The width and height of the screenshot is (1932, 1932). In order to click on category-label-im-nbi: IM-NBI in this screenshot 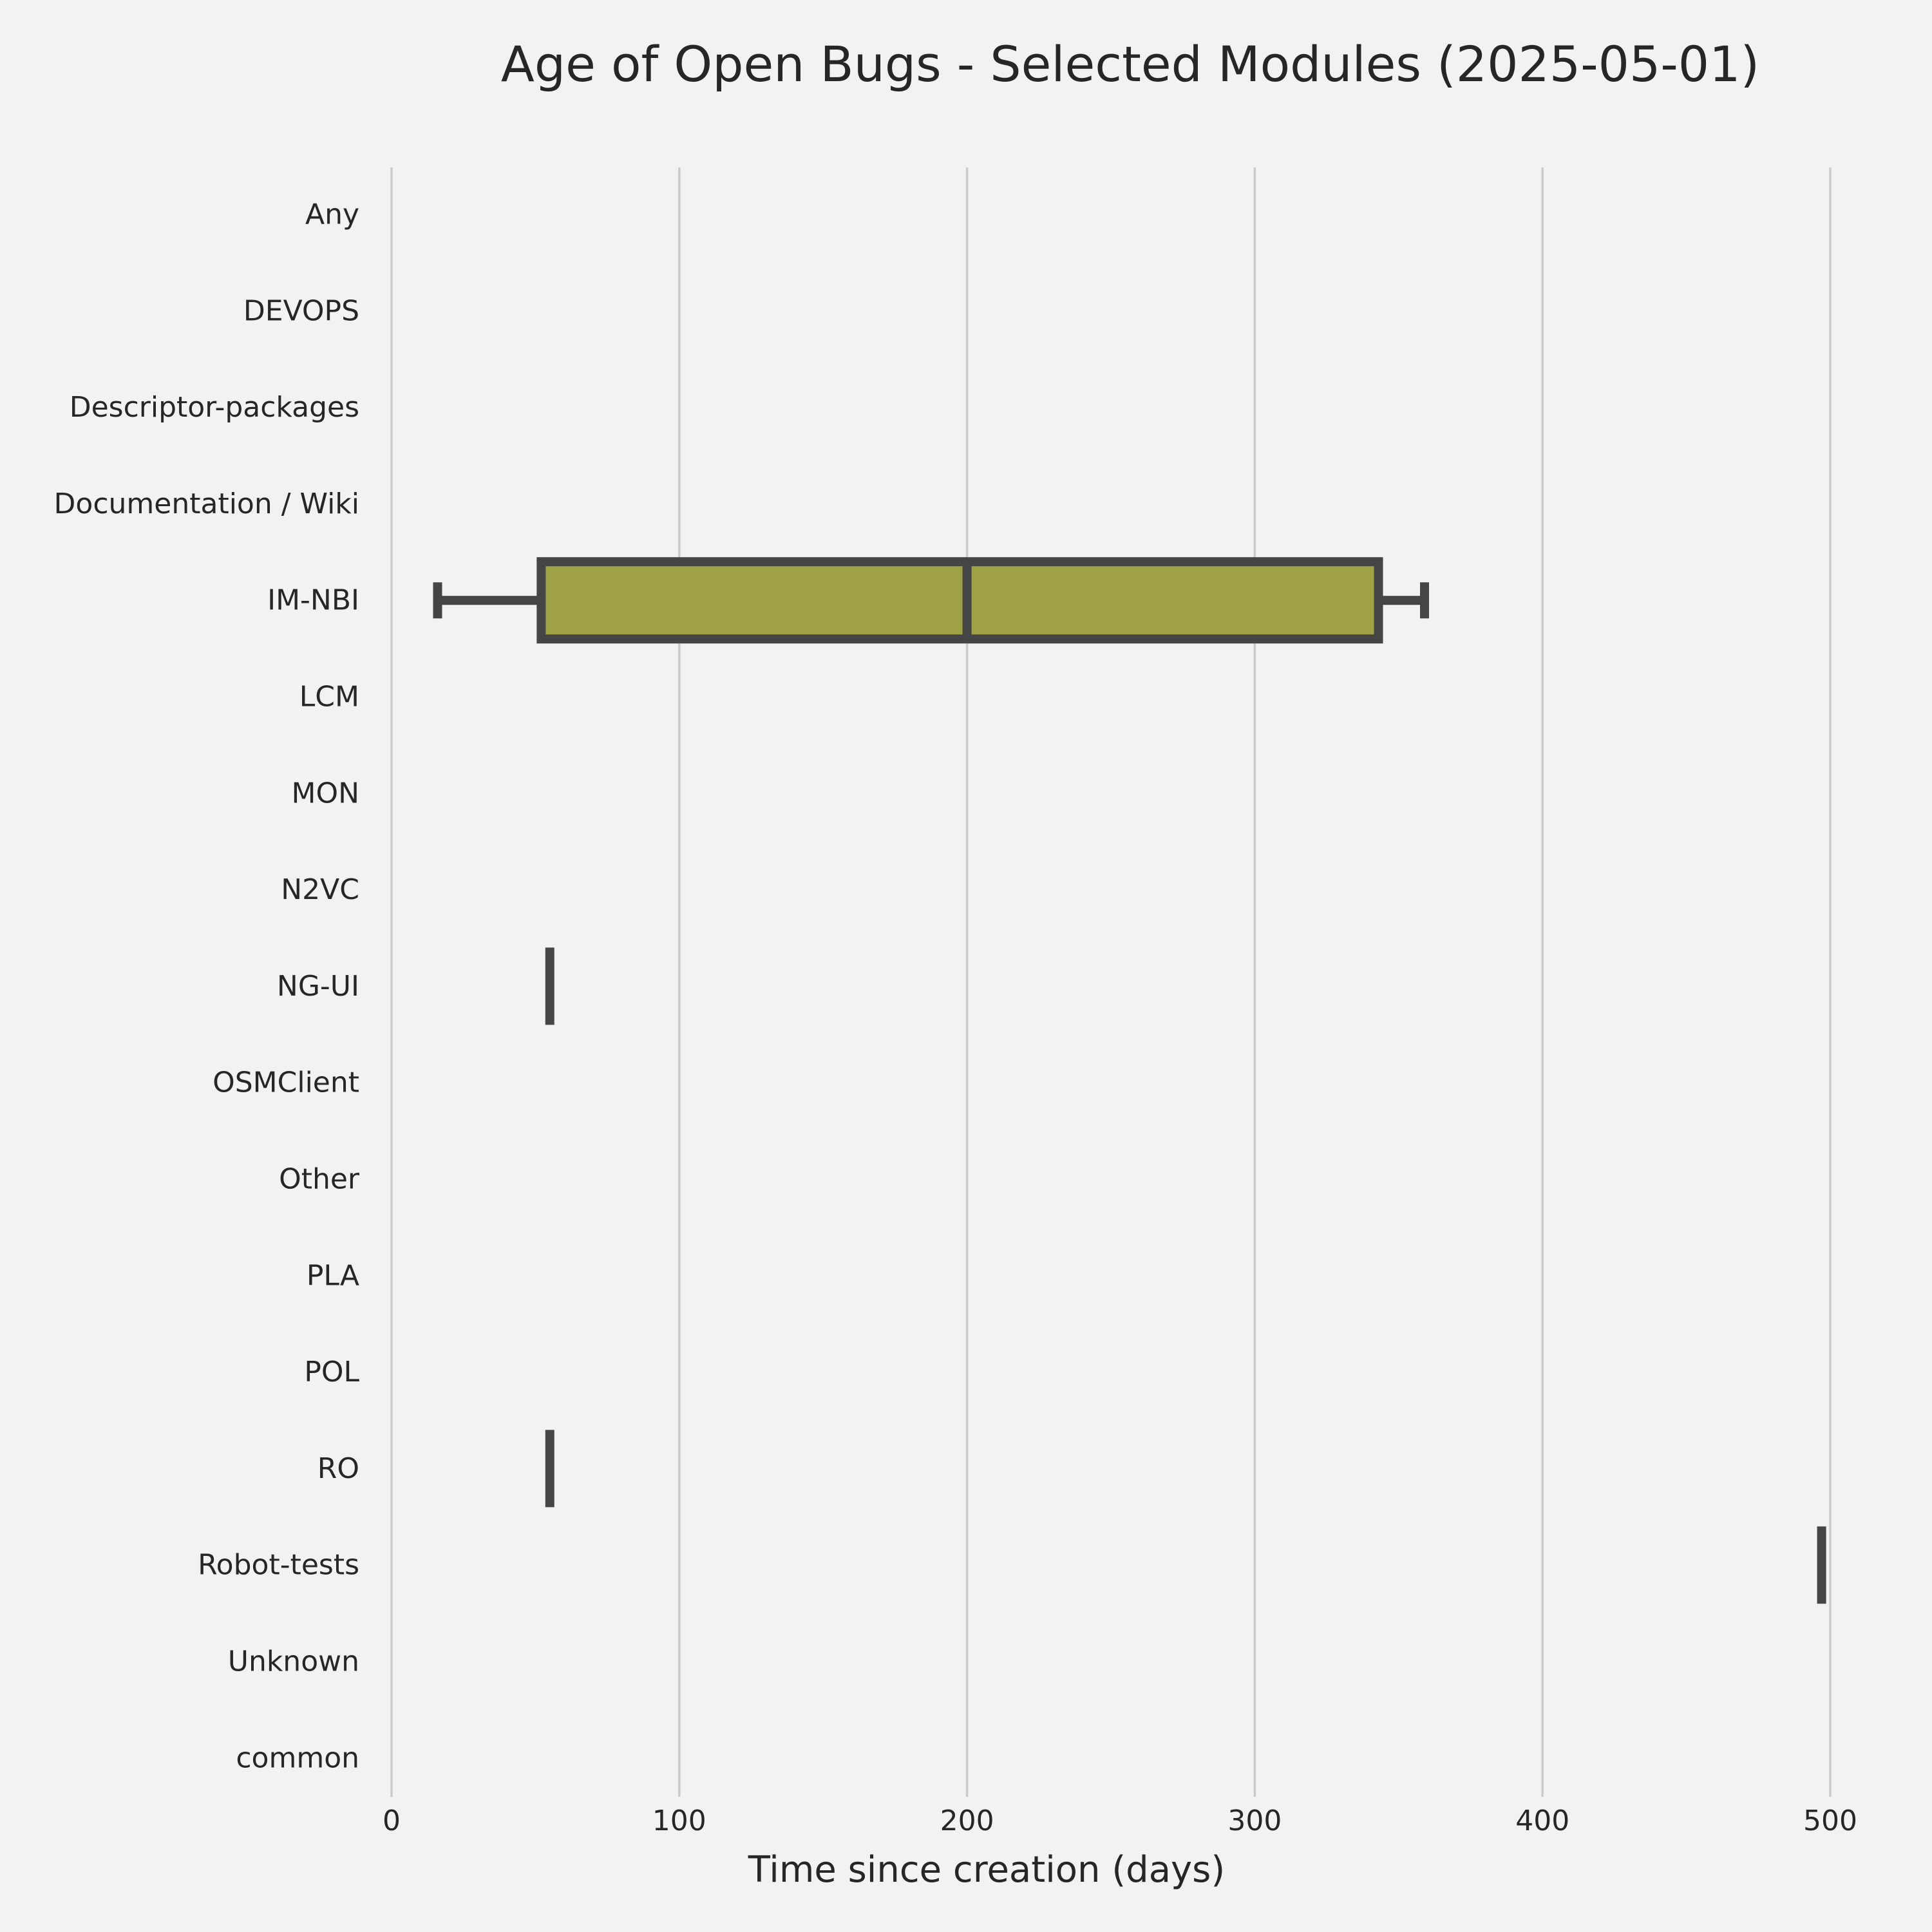, I will do `click(313, 601)`.